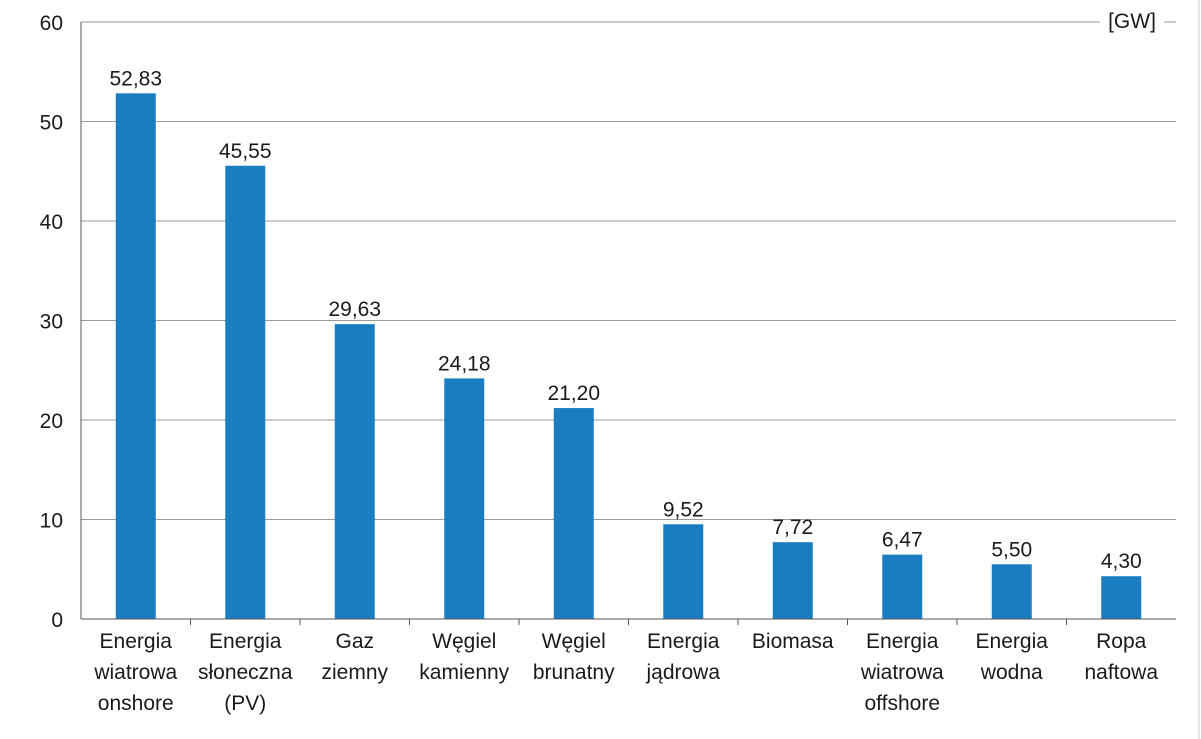  I want to click on category-label: słoneczna, so click(245, 672).